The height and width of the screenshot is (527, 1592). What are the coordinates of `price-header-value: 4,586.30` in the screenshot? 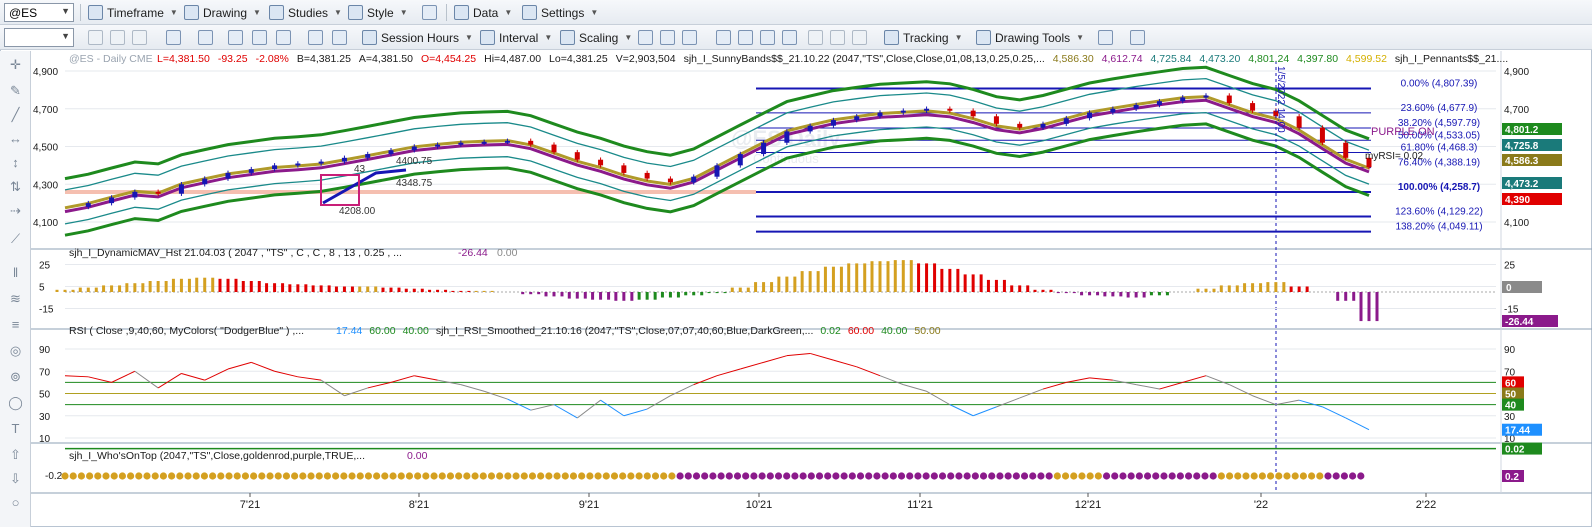 It's located at (1073, 59).